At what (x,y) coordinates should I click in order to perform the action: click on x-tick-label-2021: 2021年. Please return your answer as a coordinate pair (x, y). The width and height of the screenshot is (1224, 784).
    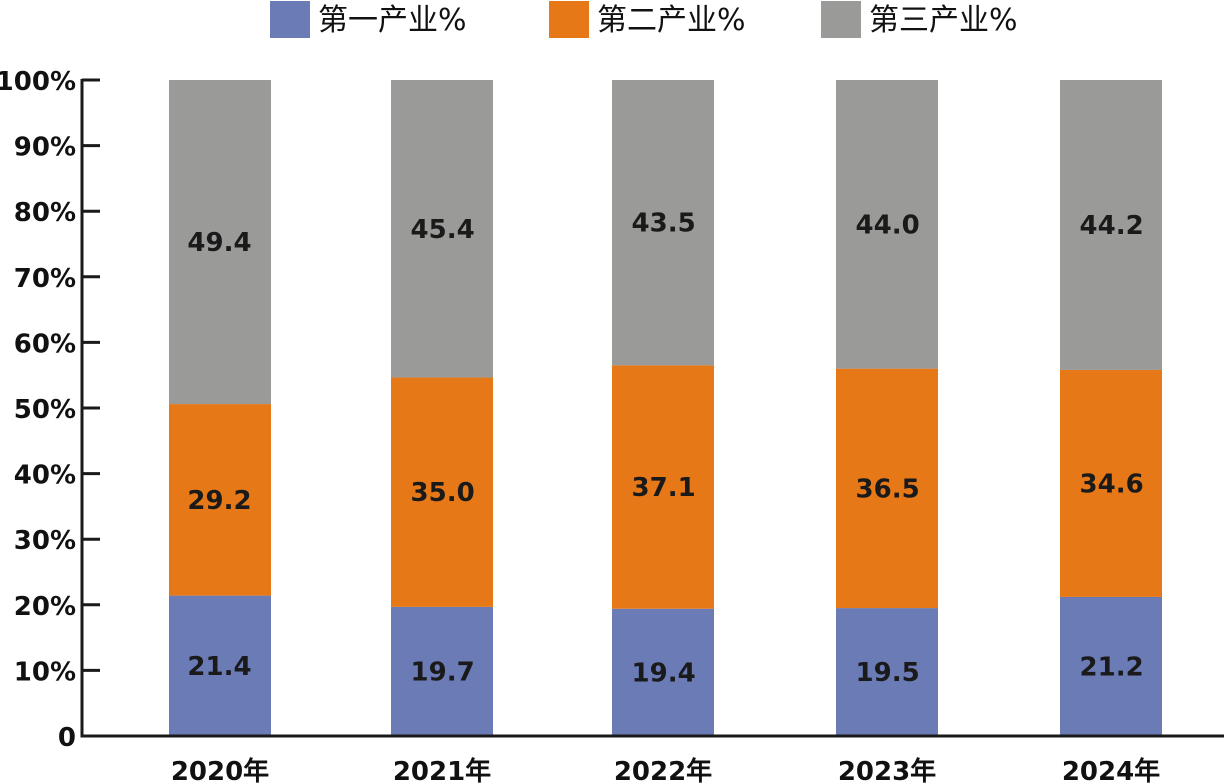
    Looking at the image, I should click on (442, 770).